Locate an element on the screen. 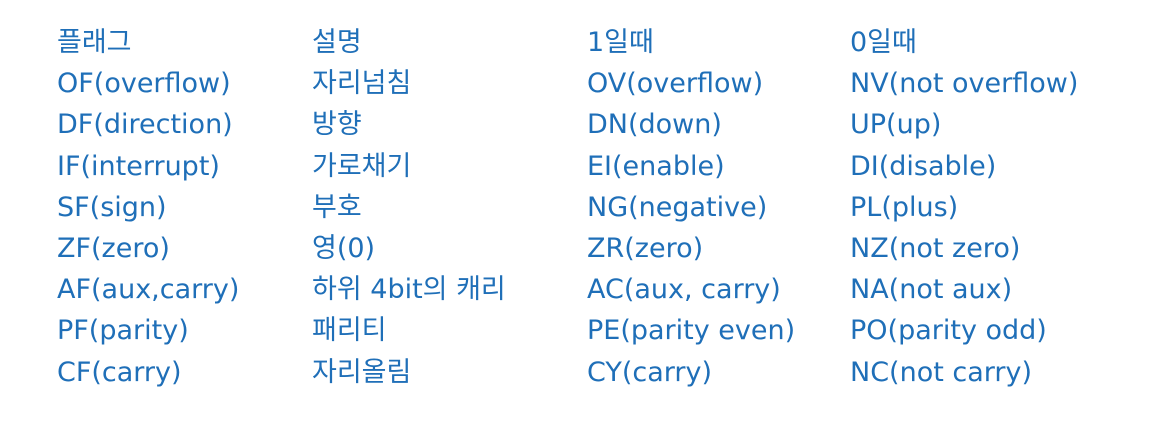  table-row: SF(sign) 부호 NG(negative) PL(plus) is located at coordinates (607, 207).